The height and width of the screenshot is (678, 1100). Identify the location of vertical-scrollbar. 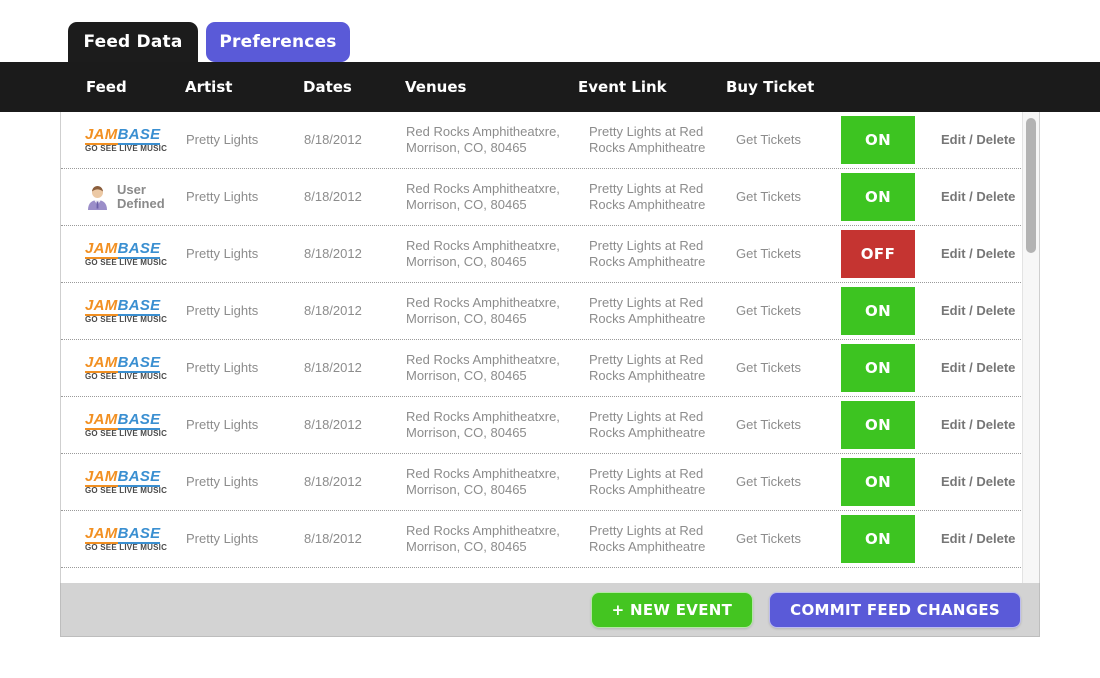
(1030, 347).